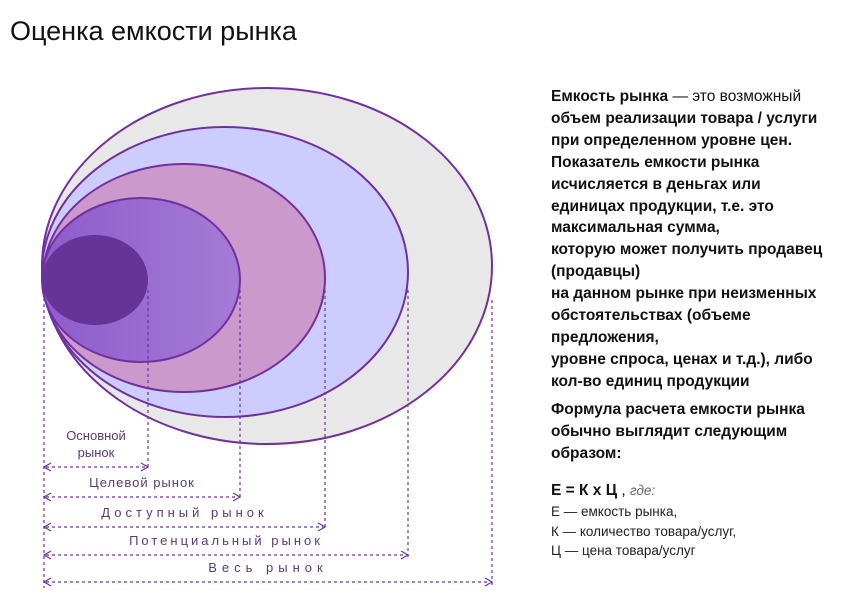 This screenshot has height=605, width=862. What do you see at coordinates (142, 482) in the screenshot?
I see `market-label: Целевой рынок` at bounding box center [142, 482].